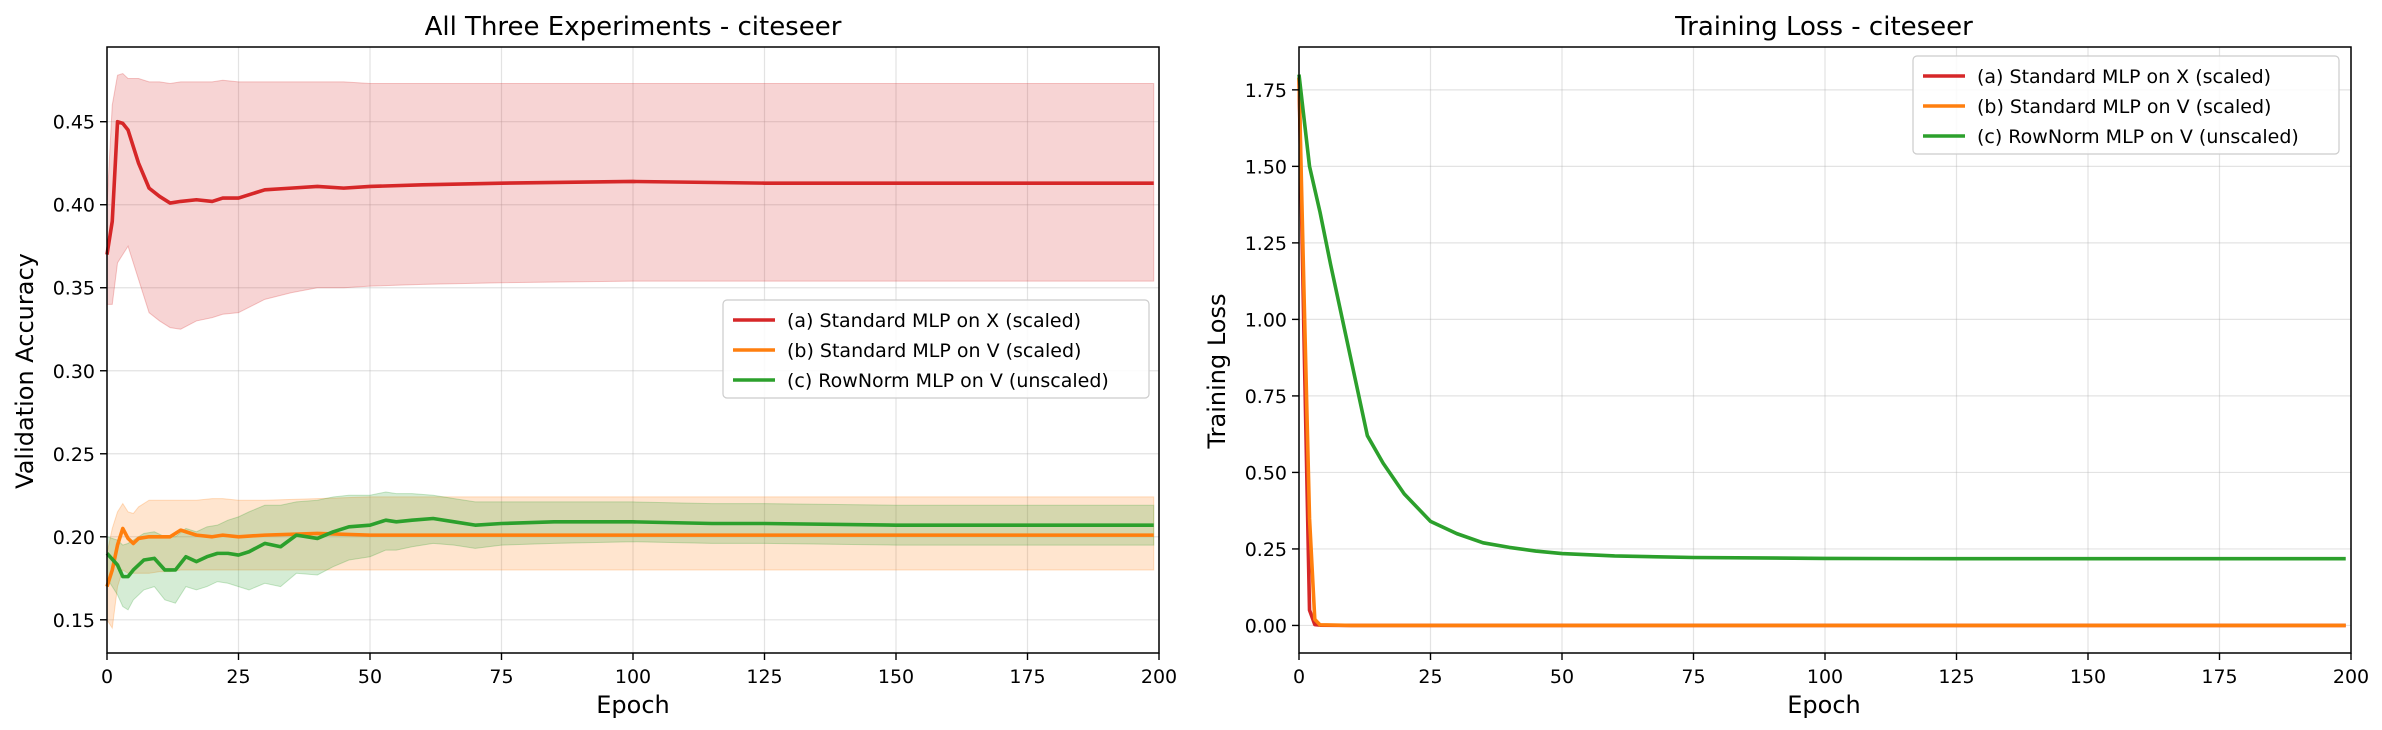 This screenshot has height=730, width=2382. Describe the element at coordinates (633, 27) in the screenshot. I see `chart-title: All Three Experiments - citeseer` at that location.